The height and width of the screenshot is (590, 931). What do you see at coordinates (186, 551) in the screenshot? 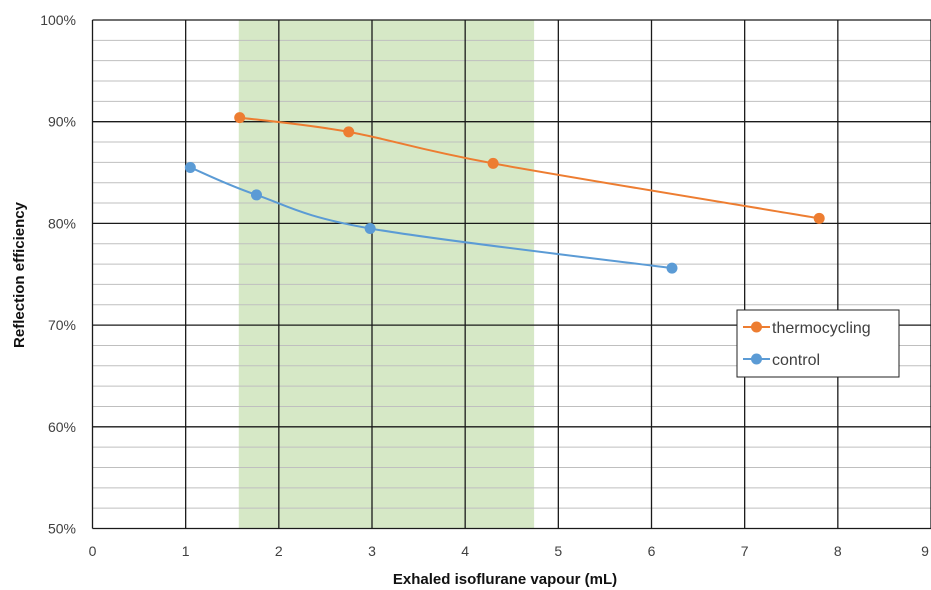
I see `x-tick-label: 1` at bounding box center [186, 551].